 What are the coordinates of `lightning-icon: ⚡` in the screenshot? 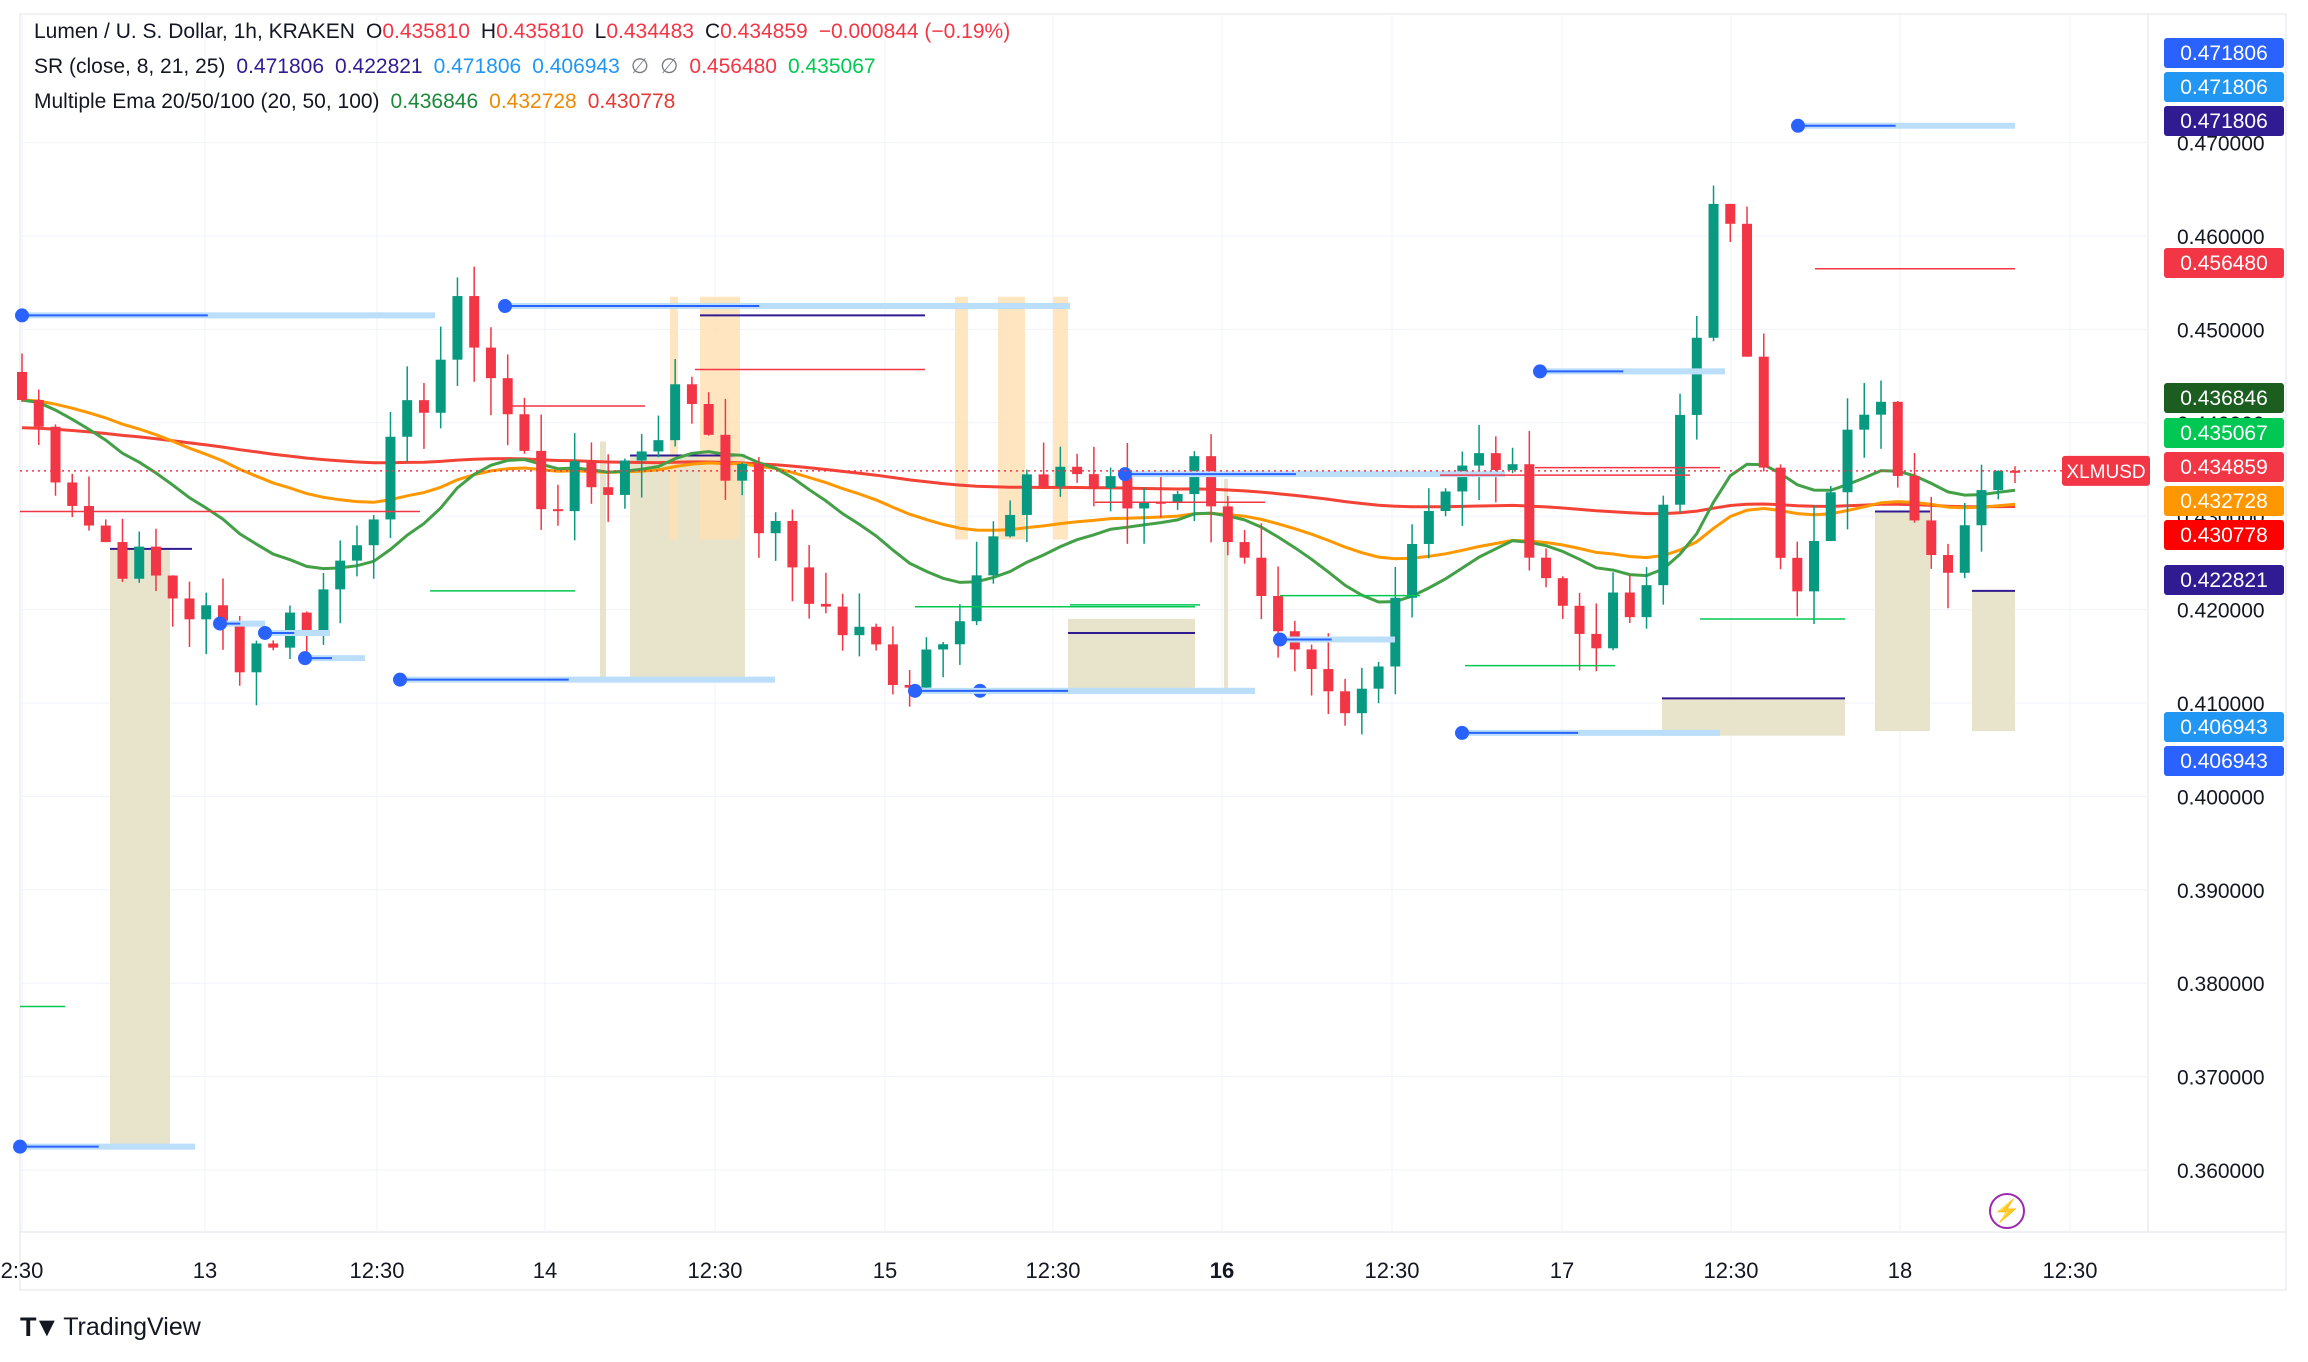 It's located at (2007, 1211).